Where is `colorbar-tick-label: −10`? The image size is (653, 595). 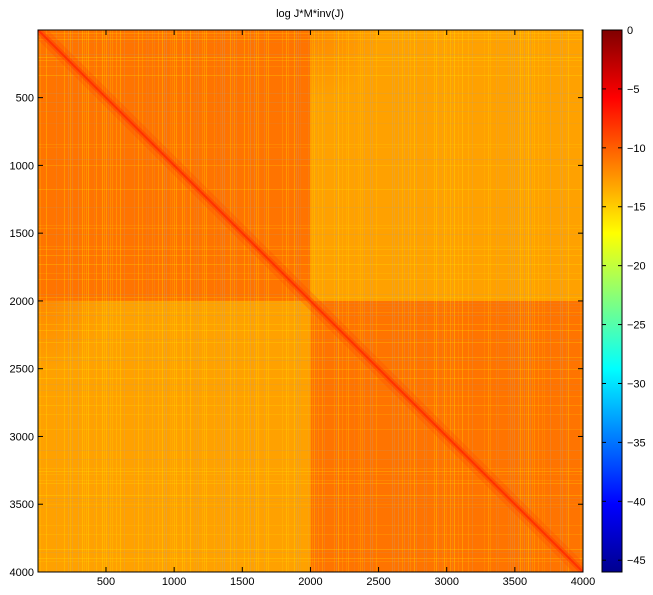
colorbar-tick-label: −10 is located at coordinates (636, 149).